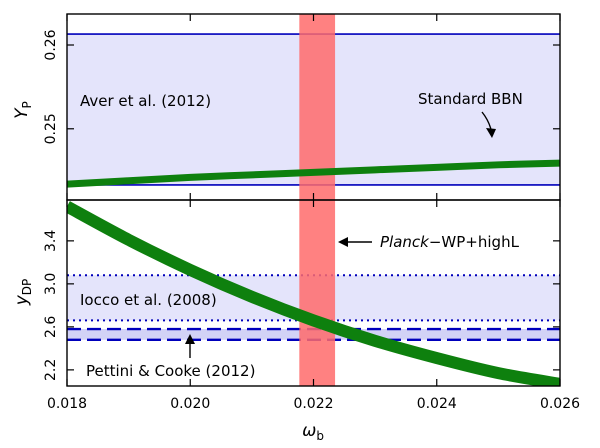 This screenshot has width=600, height=448. Describe the element at coordinates (405, 242) in the screenshot. I see `planck-label-italic: Planck` at that location.